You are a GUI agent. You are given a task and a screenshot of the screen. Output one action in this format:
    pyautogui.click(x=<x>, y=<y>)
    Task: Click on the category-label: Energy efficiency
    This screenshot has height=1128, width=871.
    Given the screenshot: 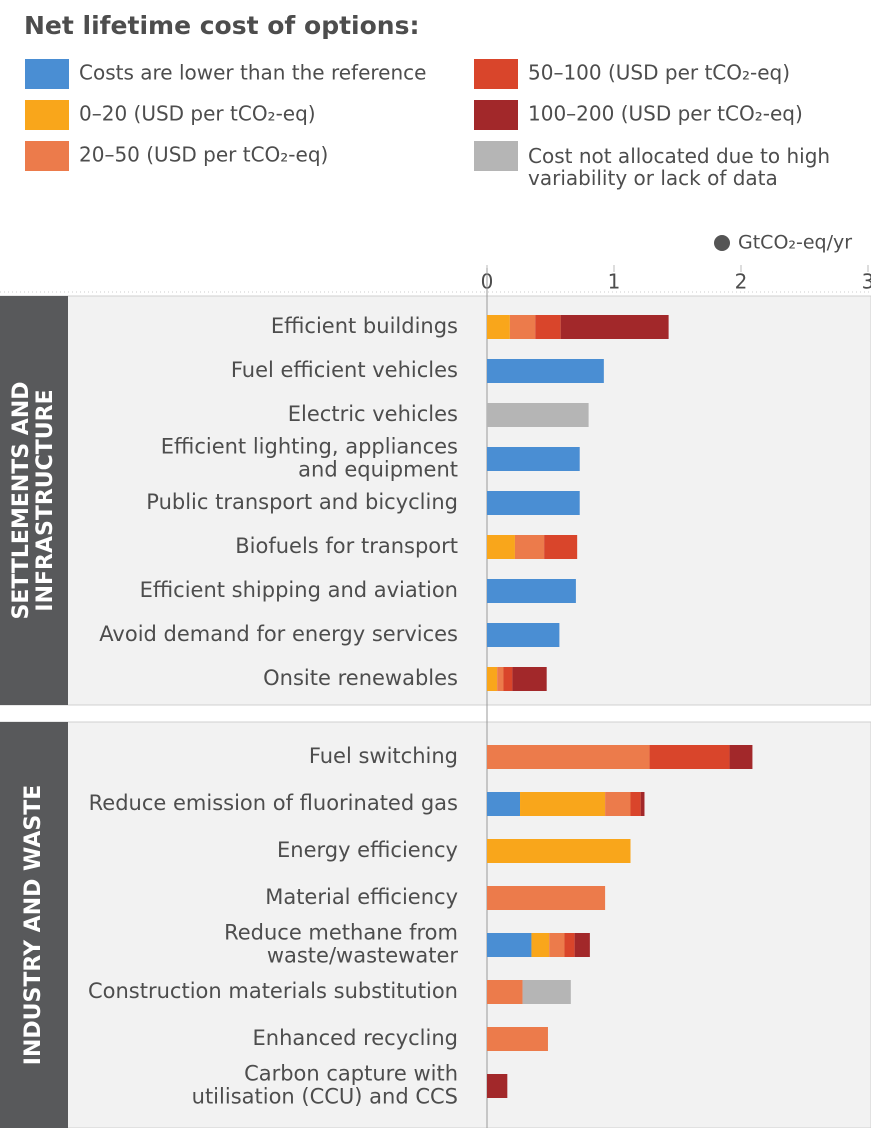 What is the action you would take?
    pyautogui.click(x=367, y=850)
    